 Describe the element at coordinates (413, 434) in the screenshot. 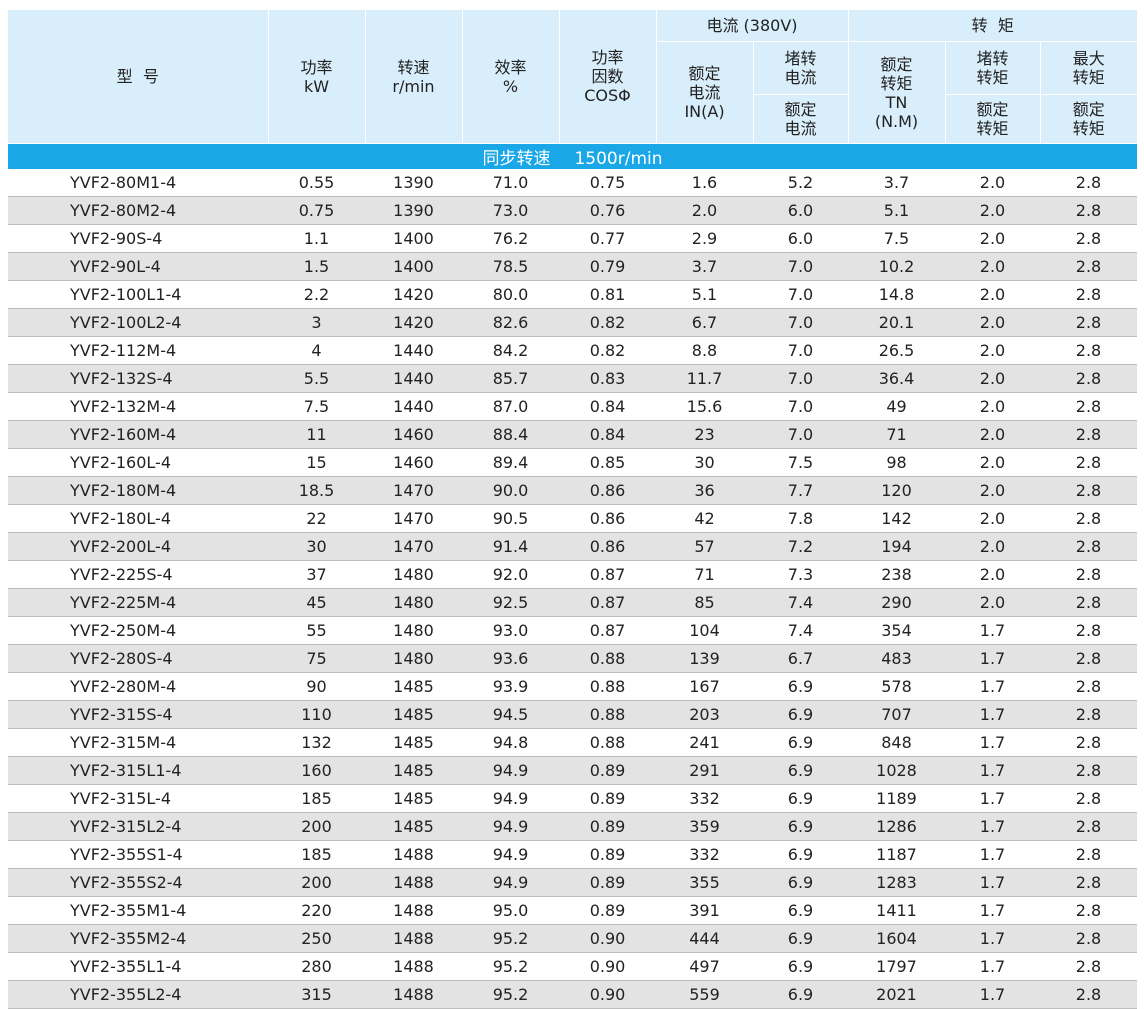

I see `cell-speed: 1460` at that location.